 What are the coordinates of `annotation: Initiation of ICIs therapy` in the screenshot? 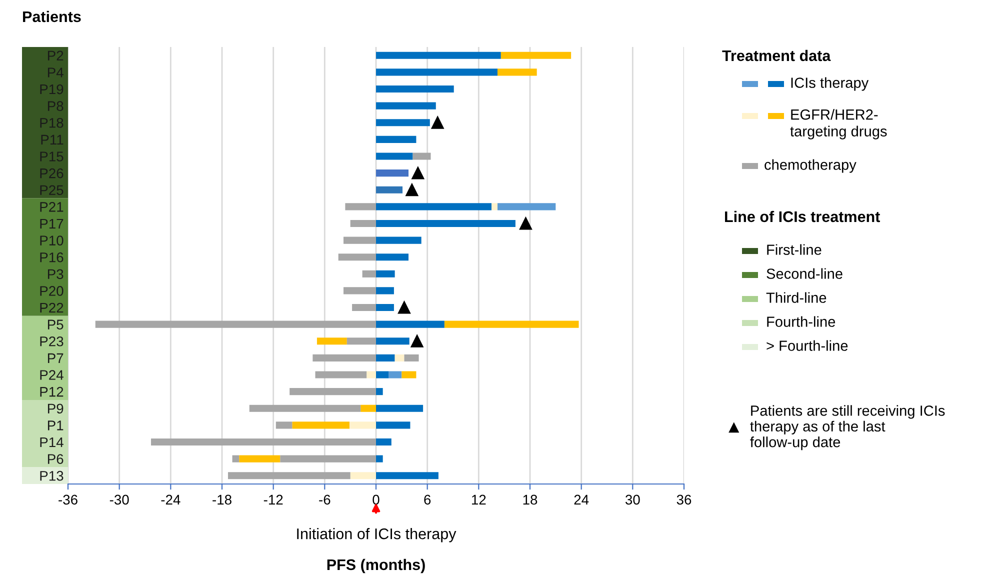 It's located at (376, 535).